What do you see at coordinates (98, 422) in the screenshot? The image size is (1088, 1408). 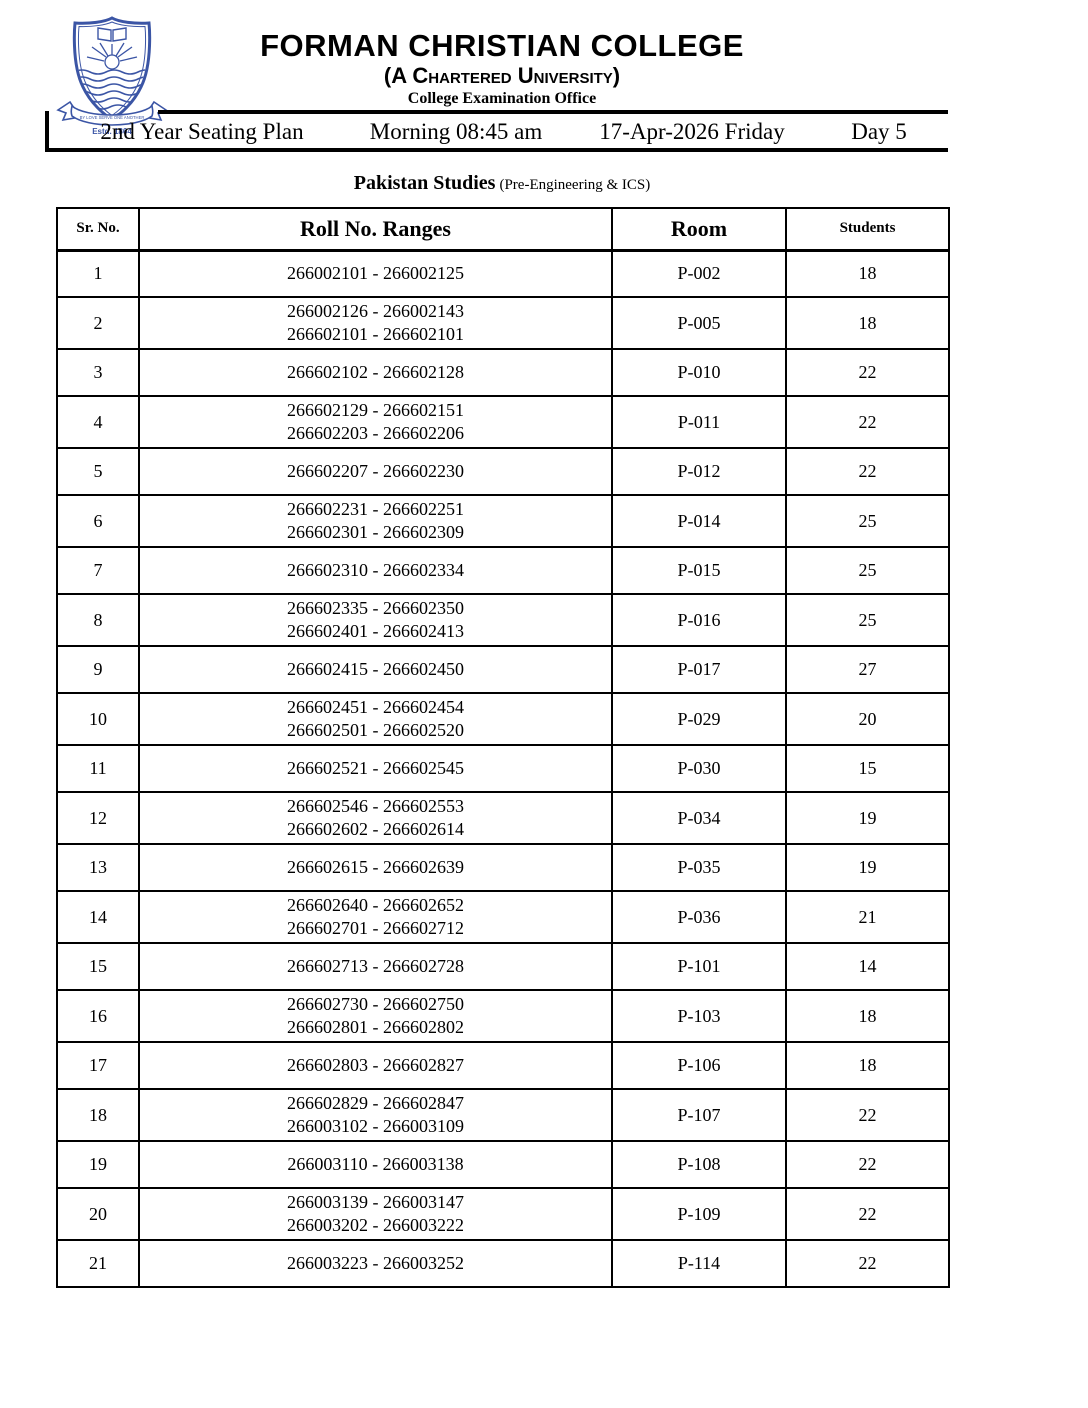 I see `sr-no-cell: 4` at bounding box center [98, 422].